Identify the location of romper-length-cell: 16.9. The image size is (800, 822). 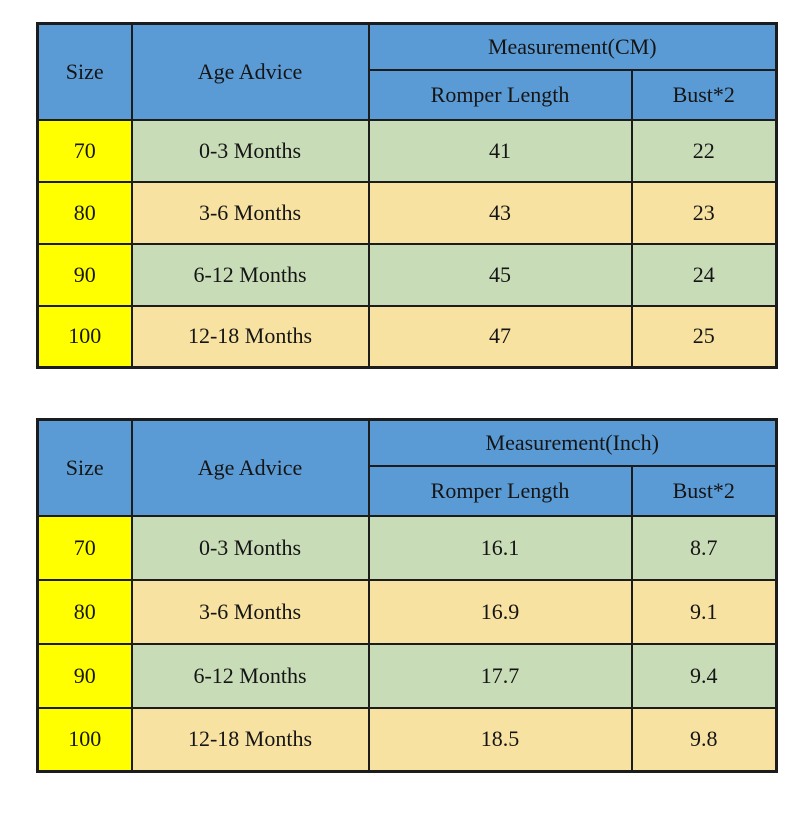
(500, 611).